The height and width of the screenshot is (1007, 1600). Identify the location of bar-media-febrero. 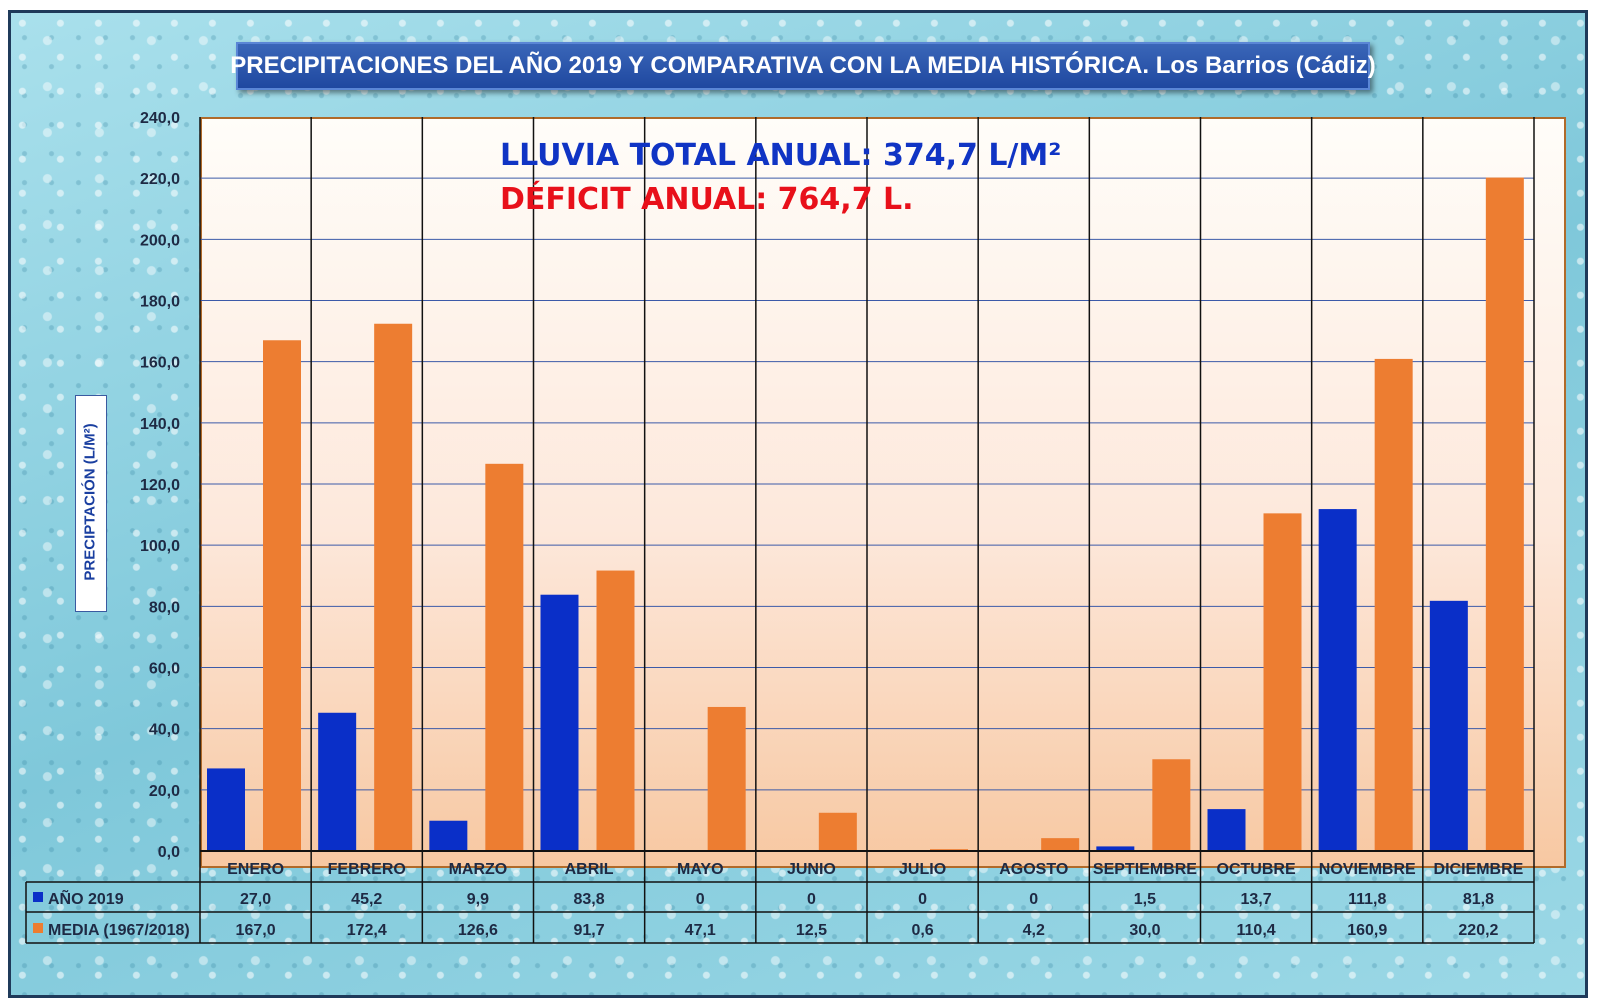
(393, 587).